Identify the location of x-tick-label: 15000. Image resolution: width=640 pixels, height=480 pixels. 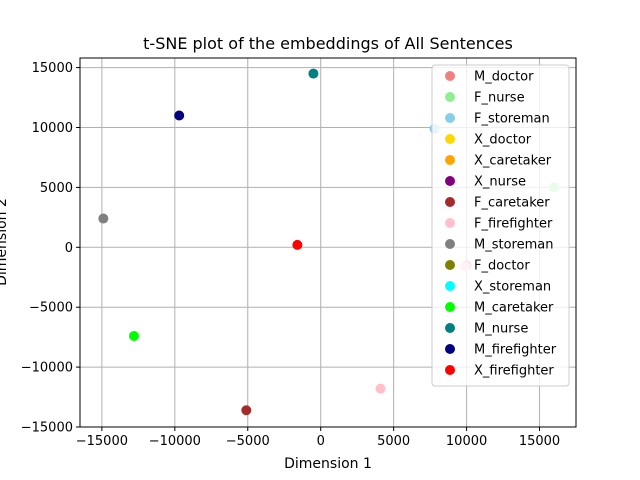
(539, 441).